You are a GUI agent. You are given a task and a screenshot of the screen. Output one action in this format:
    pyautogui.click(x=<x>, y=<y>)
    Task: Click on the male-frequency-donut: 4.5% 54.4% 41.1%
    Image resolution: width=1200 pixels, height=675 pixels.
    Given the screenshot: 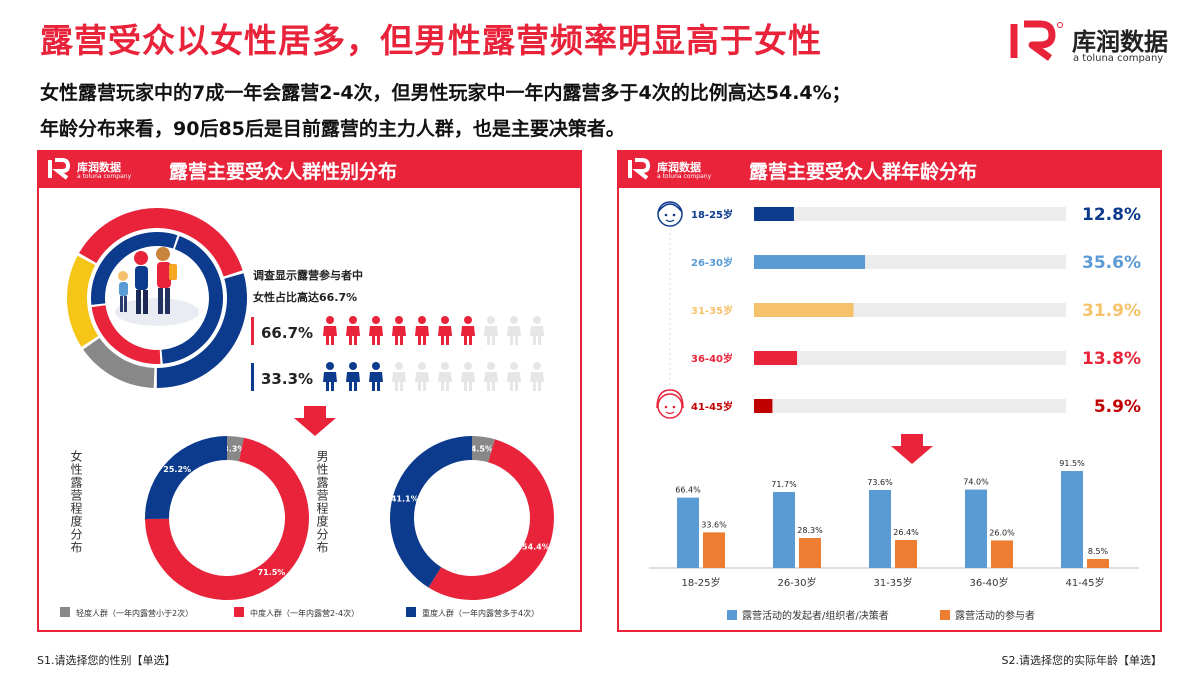 What is the action you would take?
    pyautogui.click(x=472, y=518)
    